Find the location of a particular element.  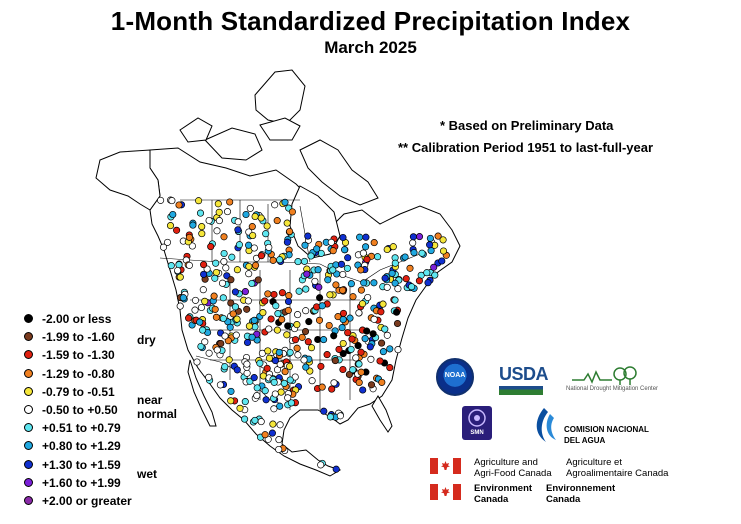

arctic-island-banks is located at coordinates (196, 130).